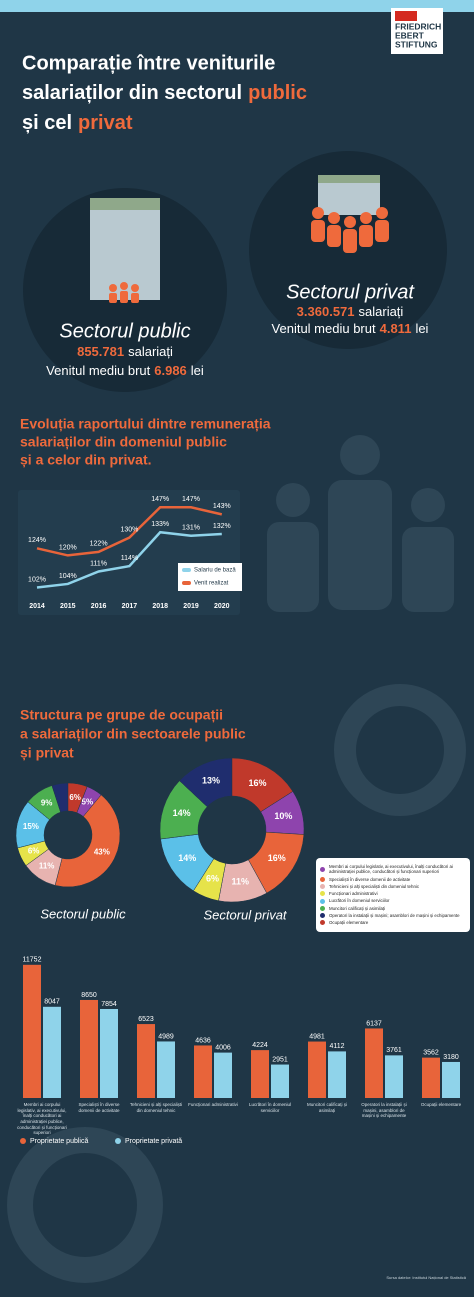 This screenshot has width=474, height=1297. I want to click on title-highlight: privat, so click(105, 123).